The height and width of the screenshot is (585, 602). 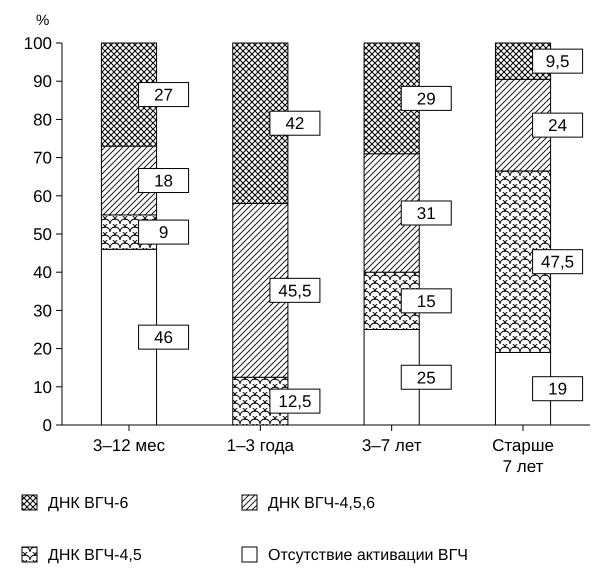 I want to click on y-tick-label: 60, so click(x=42, y=196).